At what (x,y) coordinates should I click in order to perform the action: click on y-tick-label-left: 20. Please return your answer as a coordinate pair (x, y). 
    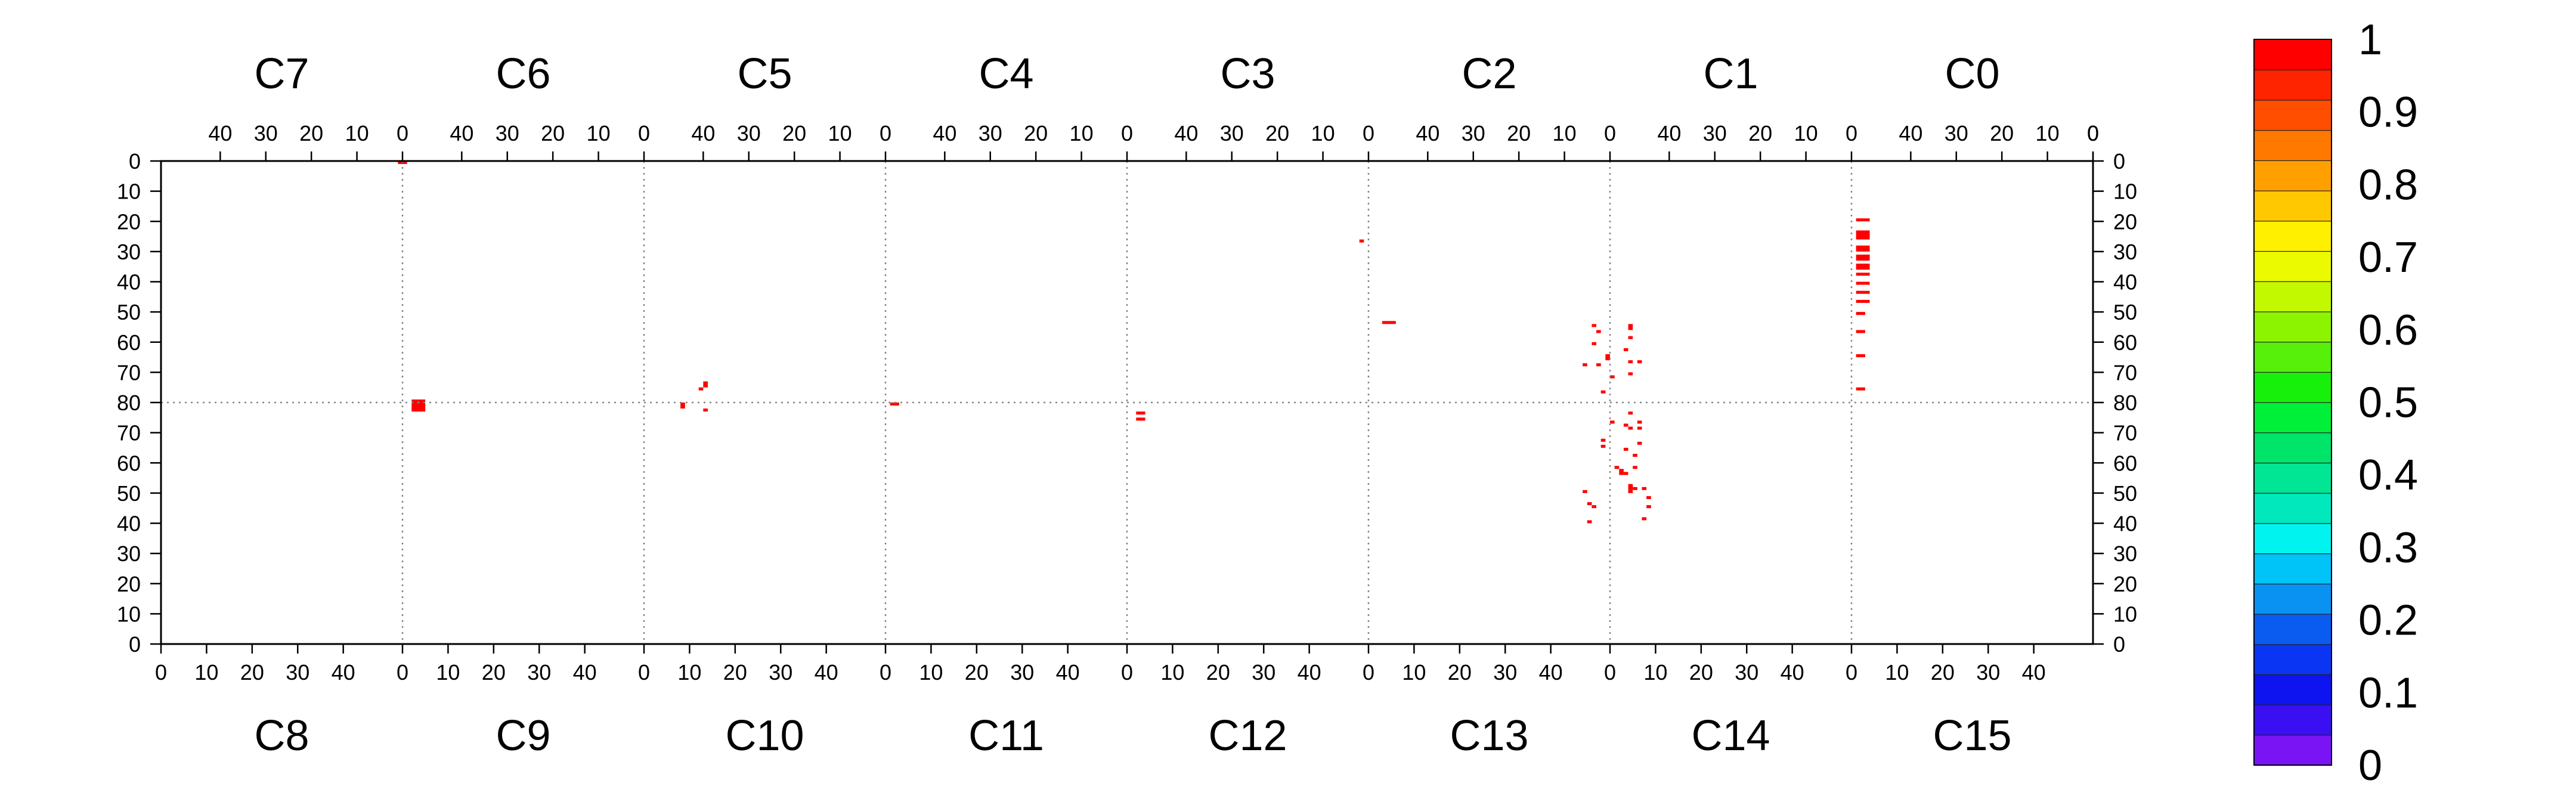
    Looking at the image, I should click on (129, 584).